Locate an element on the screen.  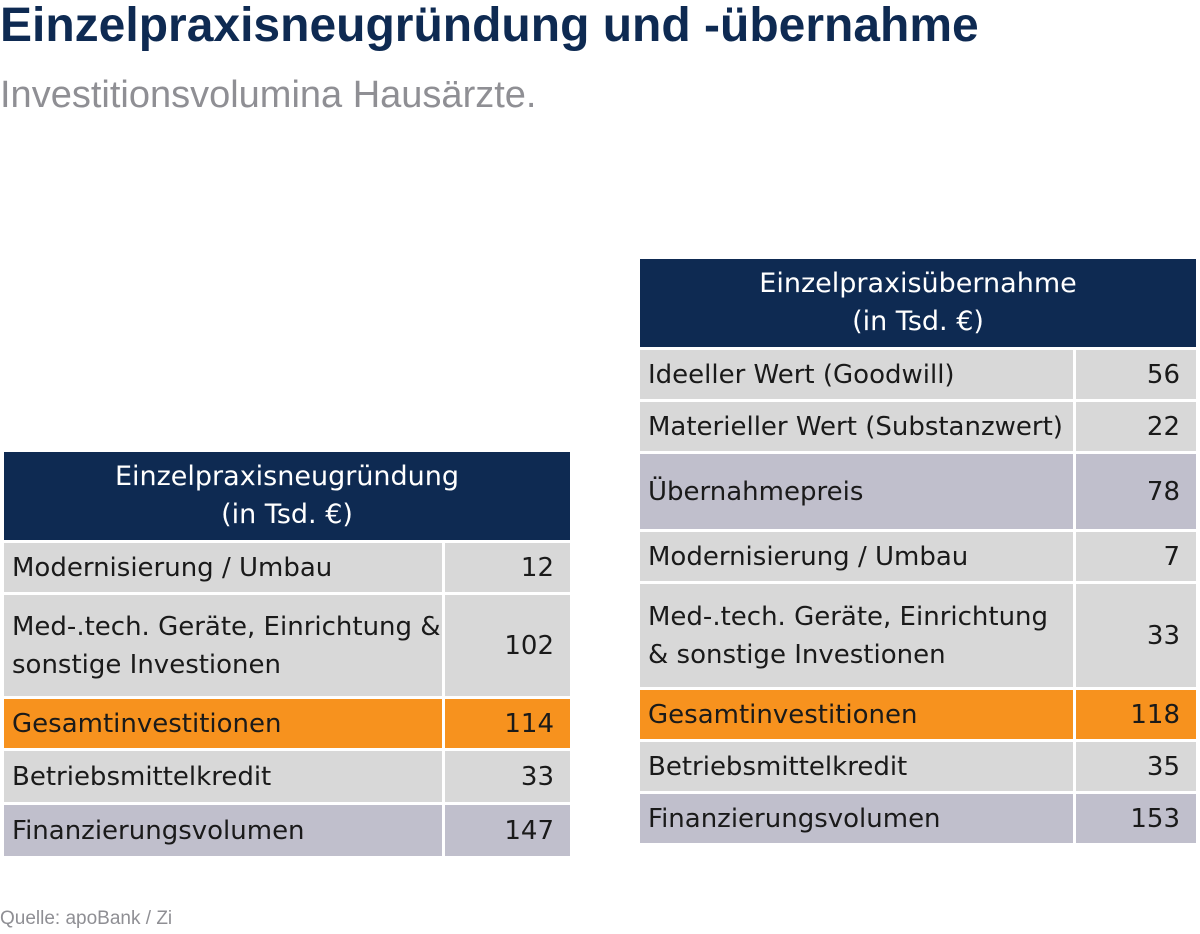
table-header: Einzelpraxisübernahme (in Tsd. €) is located at coordinates (918, 303).